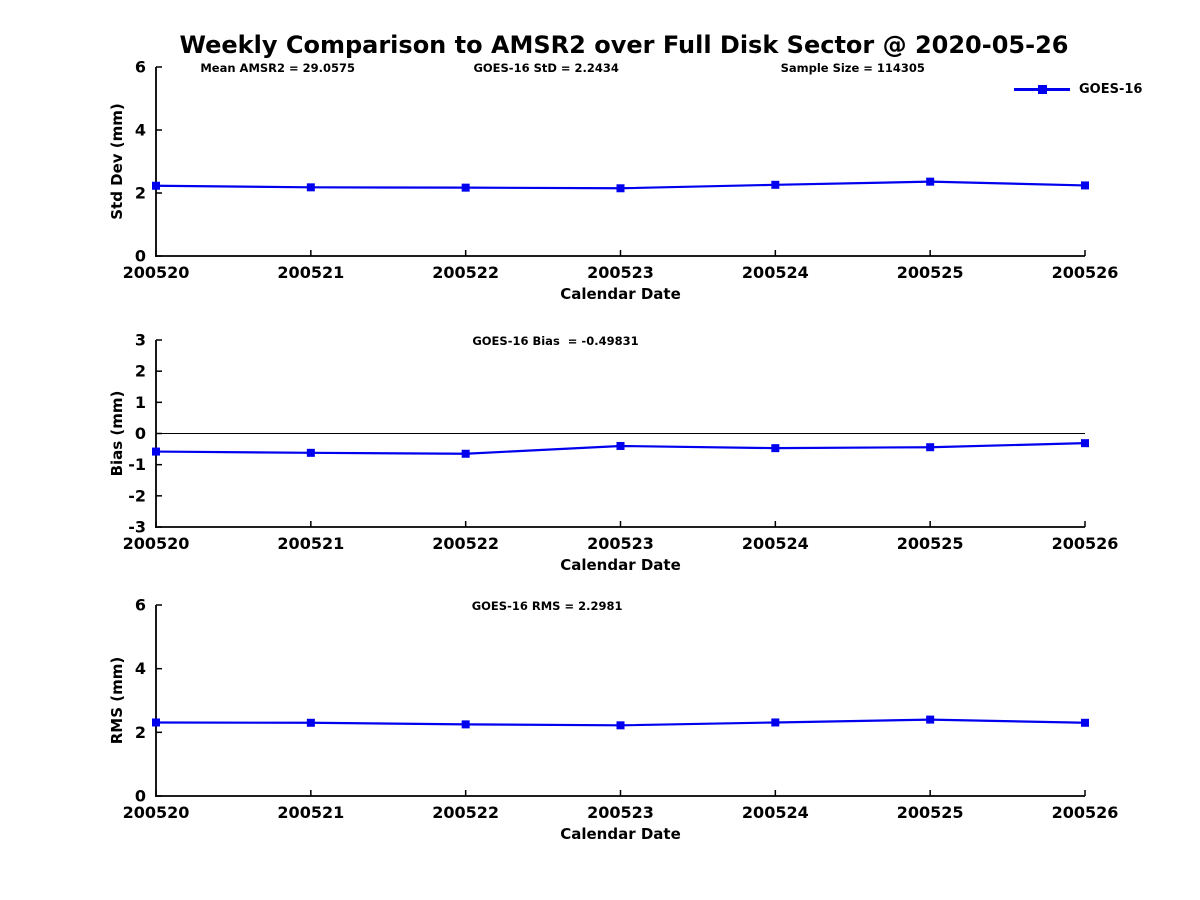 The width and height of the screenshot is (1200, 900). I want to click on y-tick-label: 1, so click(140, 402).